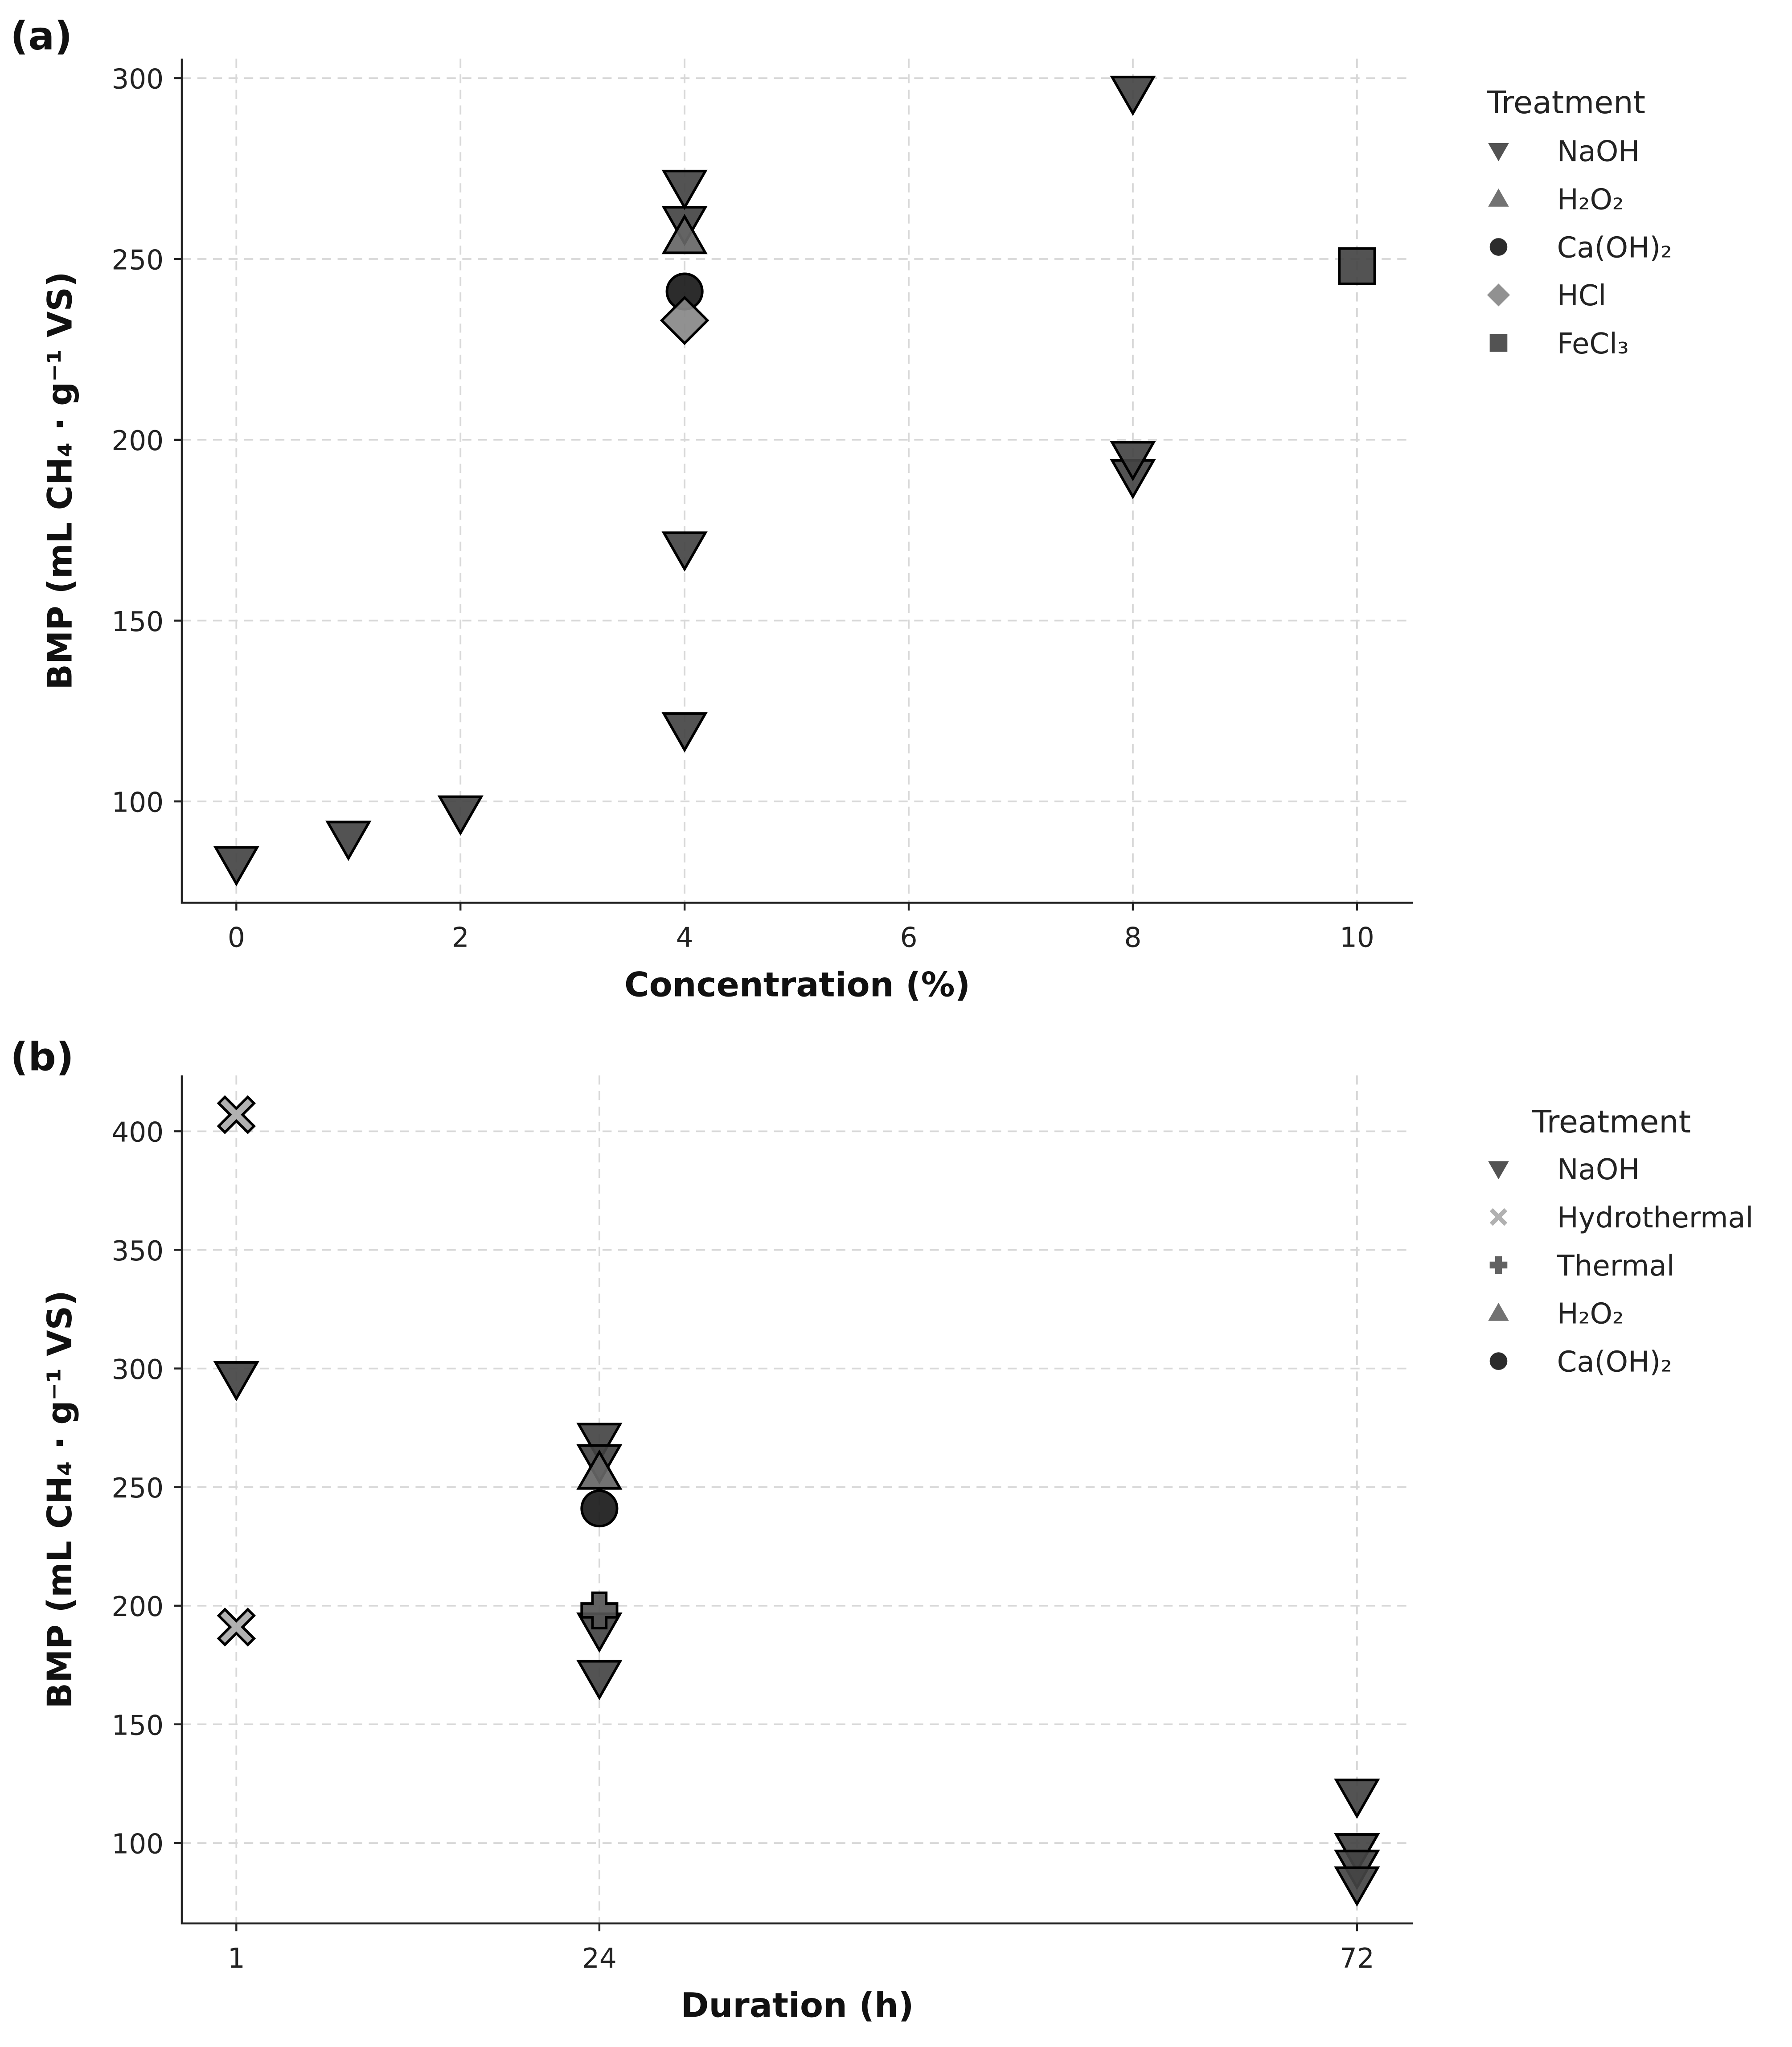 The image size is (1792, 2047). Describe the element at coordinates (1593, 344) in the screenshot. I see `legend-entry-label: FeCl₃` at that location.